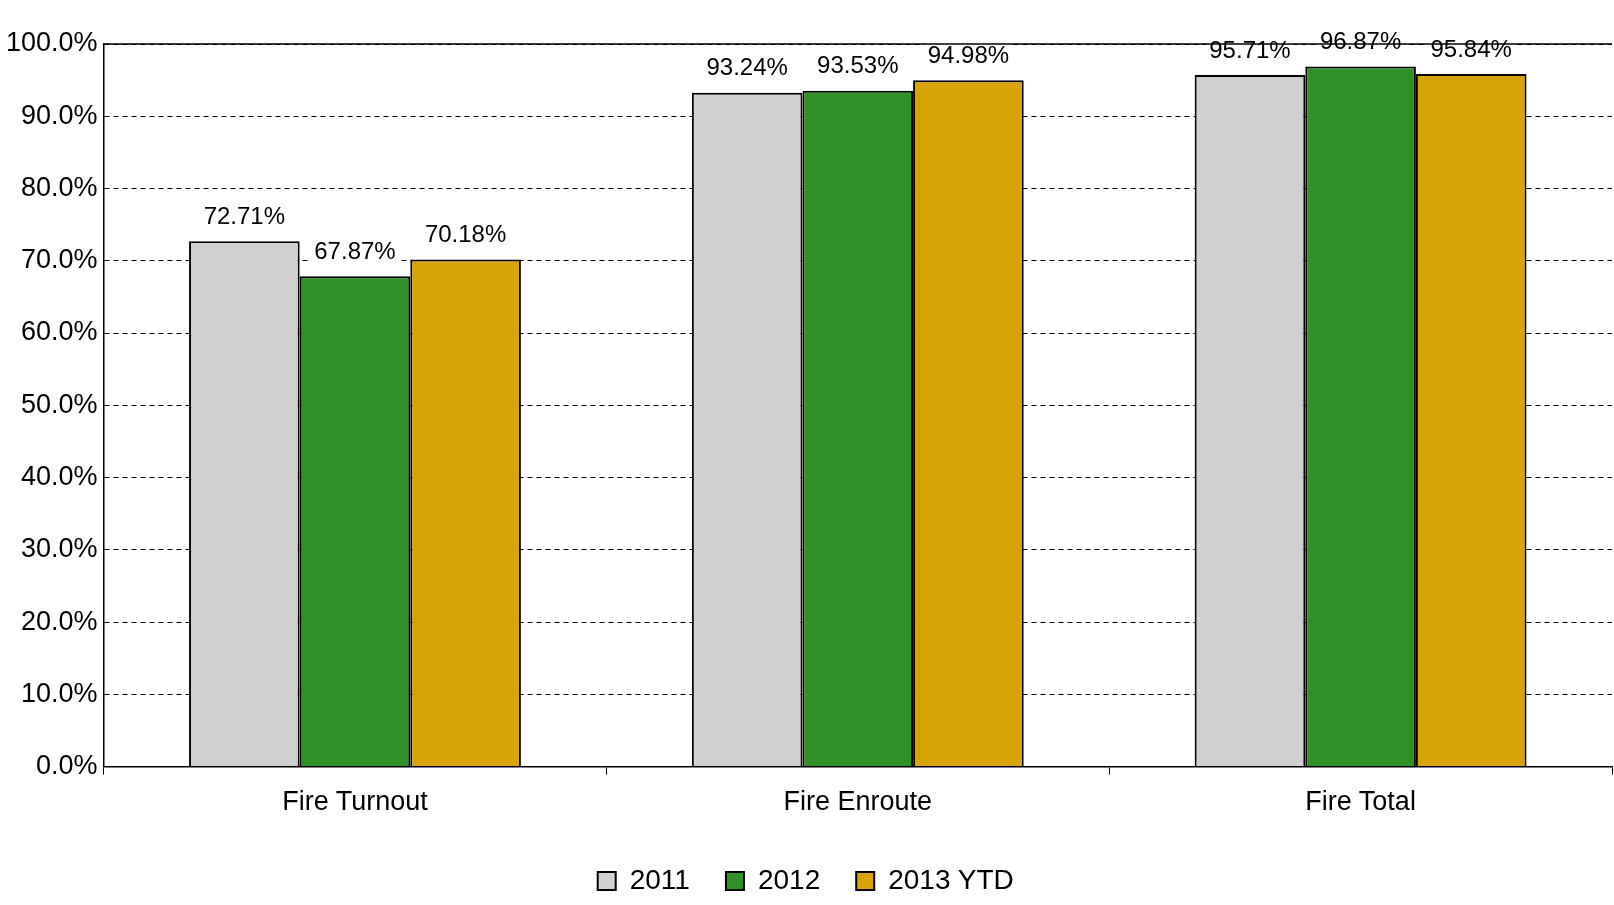 This screenshot has width=1614, height=905. Describe the element at coordinates (59, 186) in the screenshot. I see `y-tick-label: 80.0%` at that location.